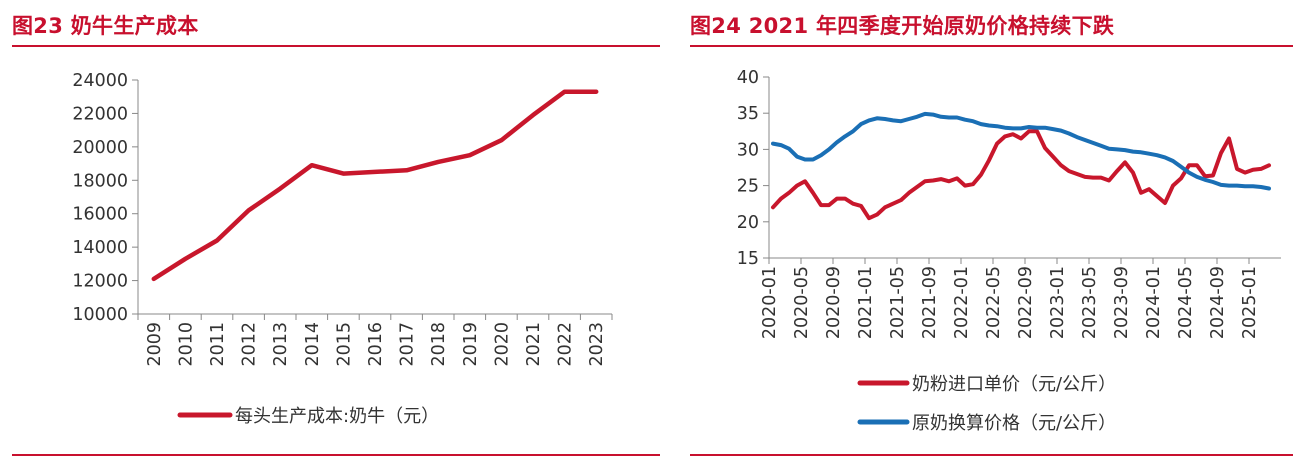 Image resolution: width=1297 pixels, height=461 pixels. What do you see at coordinates (597, 344) in the screenshot?
I see `x-tick-label: 2023` at bounding box center [597, 344].